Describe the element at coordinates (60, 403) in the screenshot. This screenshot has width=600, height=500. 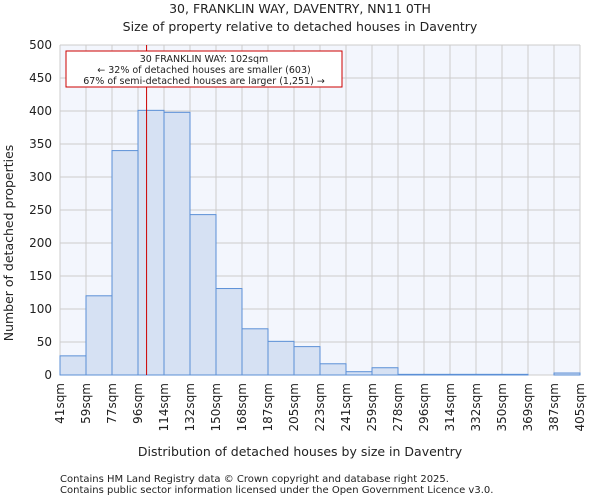
I see `x-tick-label: 41sqm` at that location.